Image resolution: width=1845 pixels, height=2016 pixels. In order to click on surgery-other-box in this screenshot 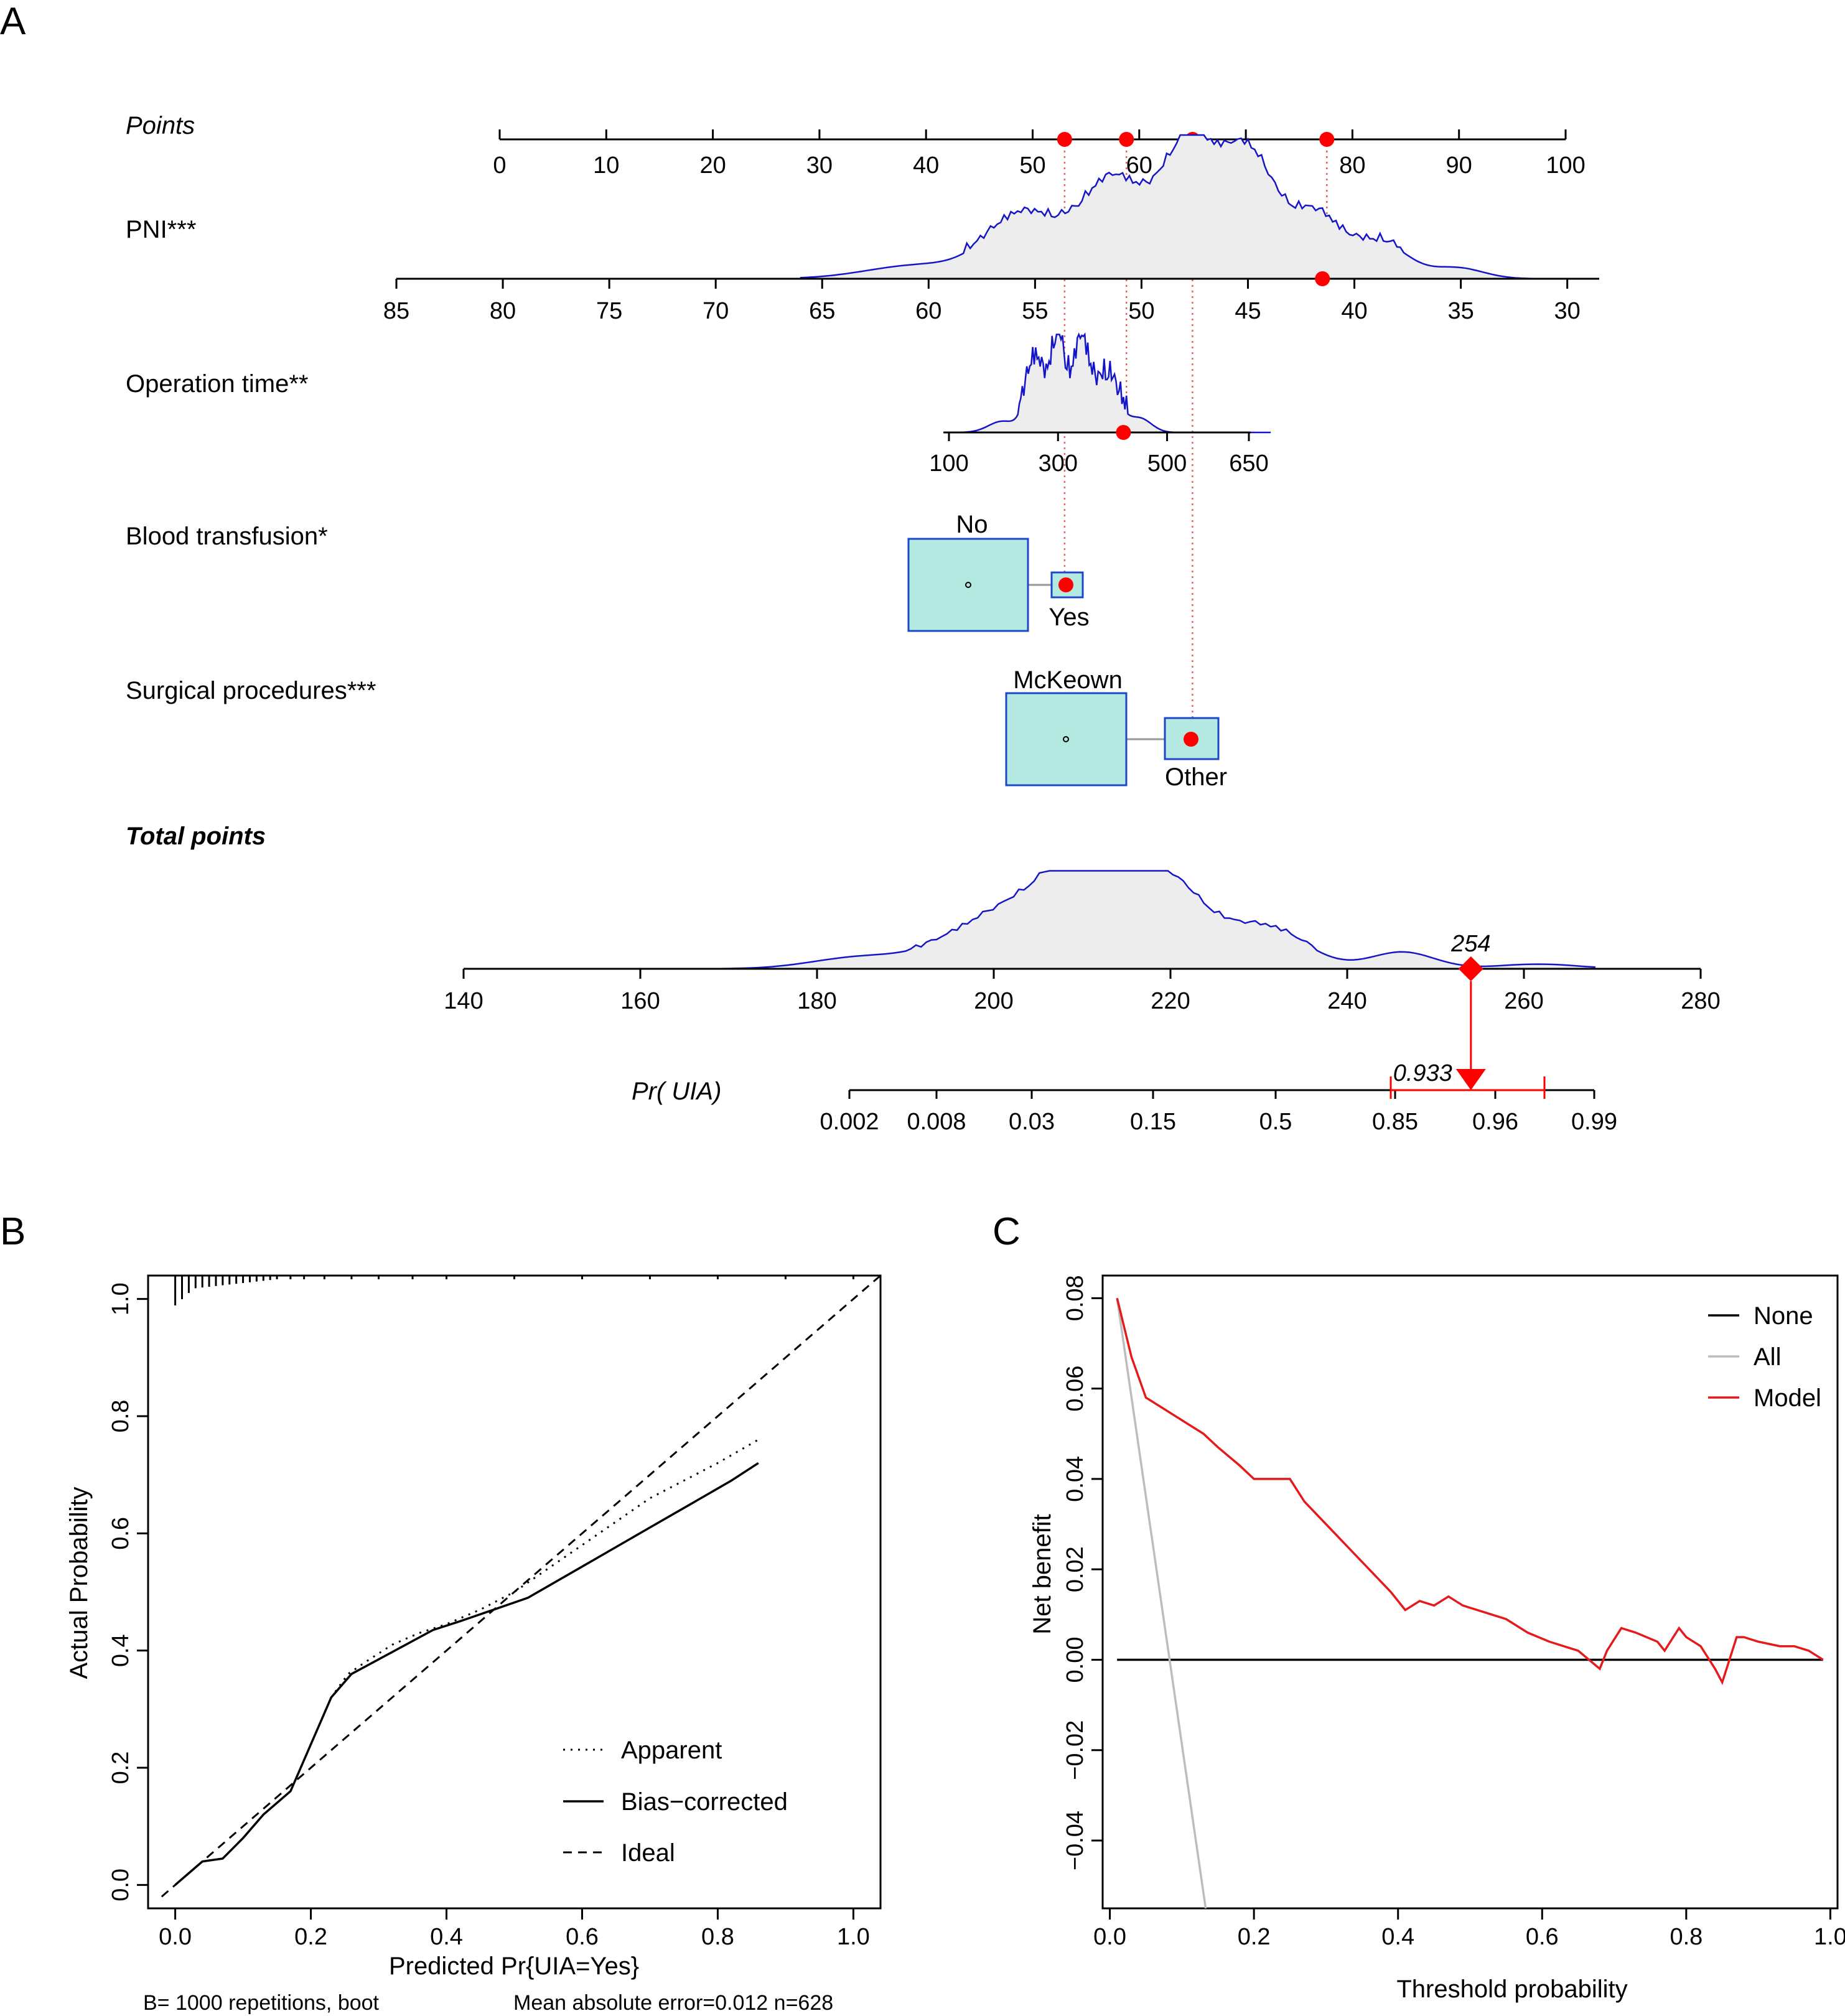, I will do `click(1192, 738)`.